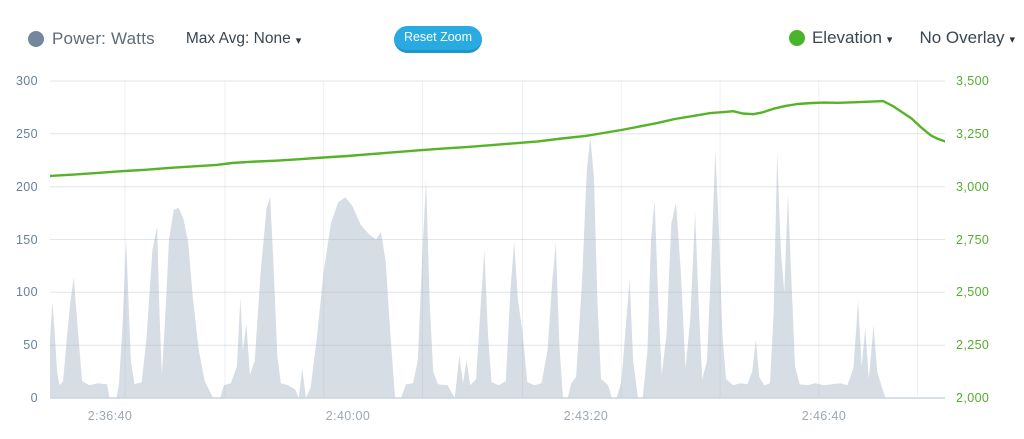  Describe the element at coordinates (26, 187) in the screenshot. I see `y-axis-left-tick-label: 200` at that location.